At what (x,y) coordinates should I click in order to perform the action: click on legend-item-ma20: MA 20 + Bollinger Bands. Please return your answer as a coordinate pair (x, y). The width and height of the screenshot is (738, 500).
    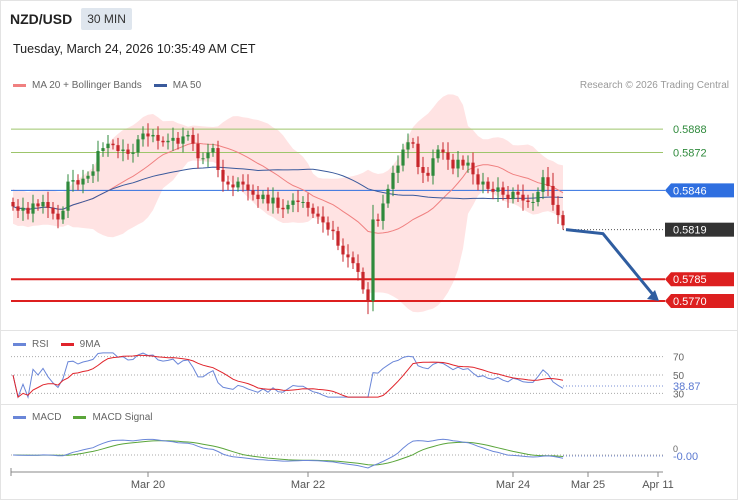
    Looking at the image, I should click on (77, 85).